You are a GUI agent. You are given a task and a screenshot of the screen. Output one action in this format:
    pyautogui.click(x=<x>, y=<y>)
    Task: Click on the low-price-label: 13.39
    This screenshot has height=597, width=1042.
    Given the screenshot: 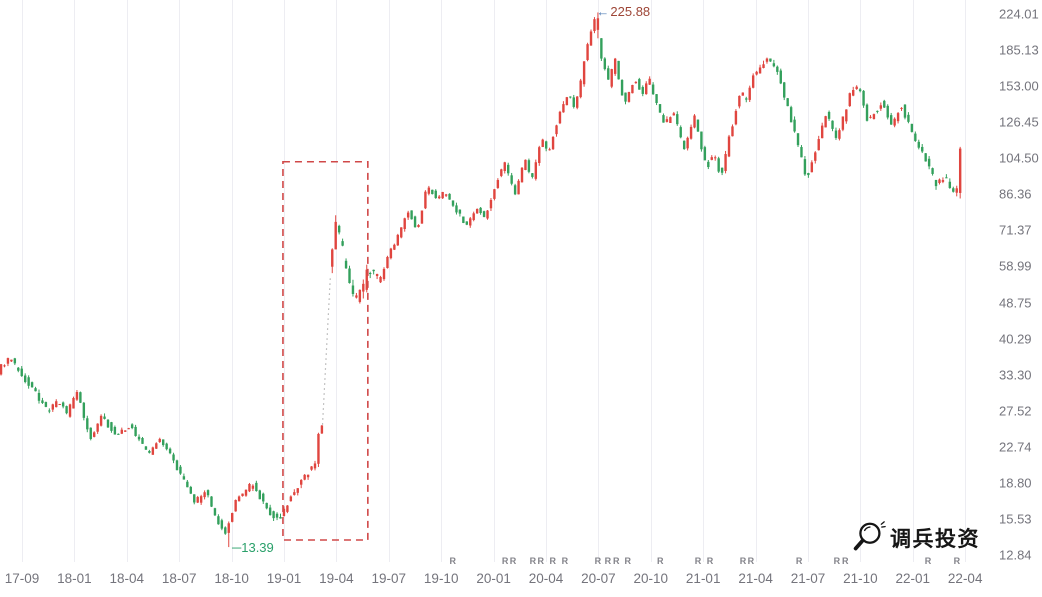 What is the action you would take?
    pyautogui.click(x=257, y=548)
    